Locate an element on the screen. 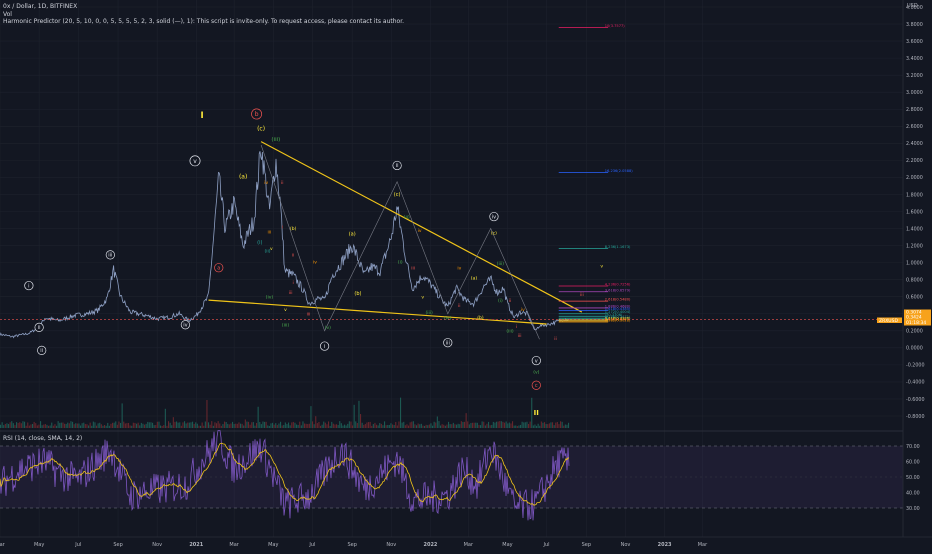  wave-label: (b) is located at coordinates (293, 229).